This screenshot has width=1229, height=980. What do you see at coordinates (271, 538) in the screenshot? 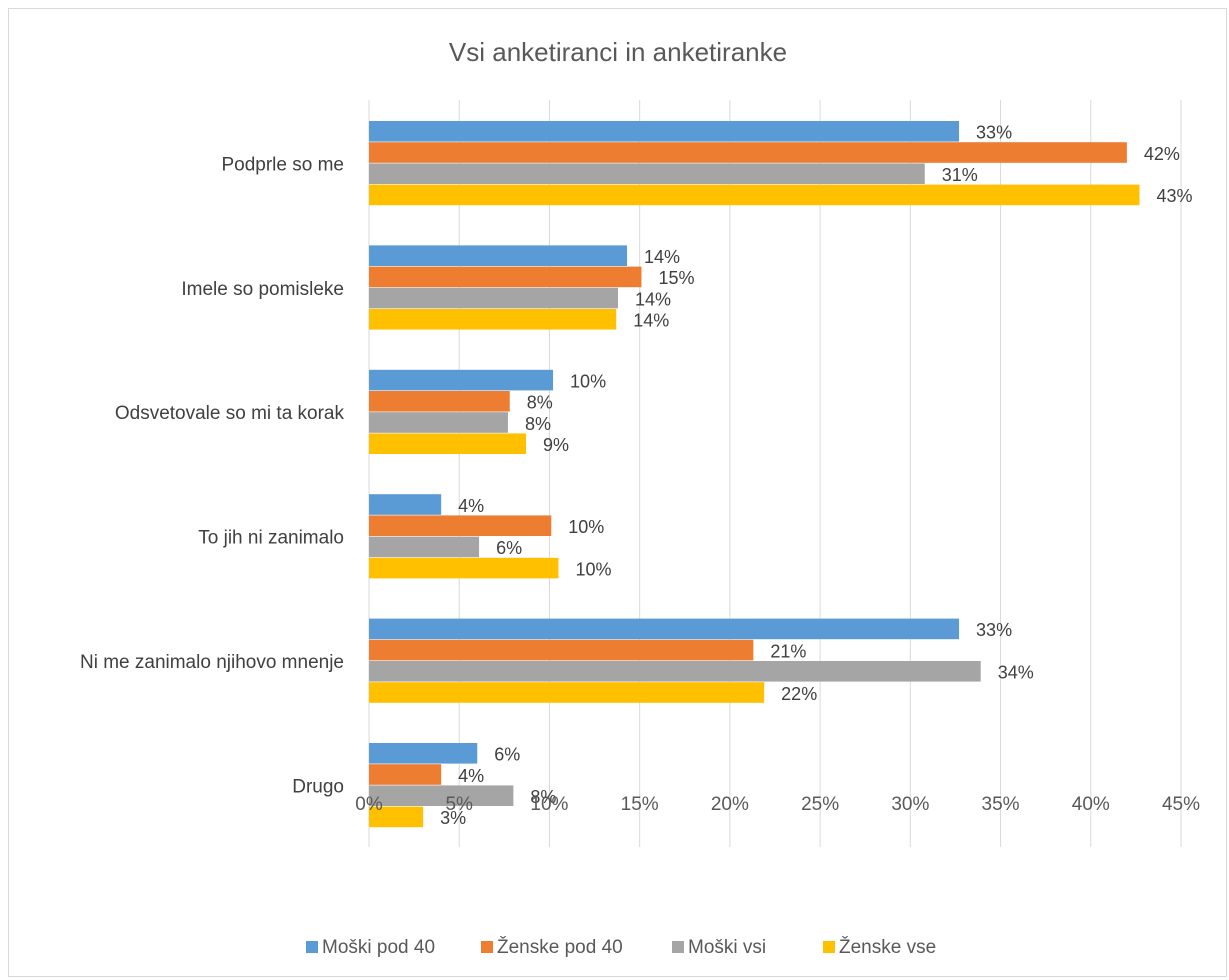
I see `category-label: To jih ni zanimalo` at bounding box center [271, 538].